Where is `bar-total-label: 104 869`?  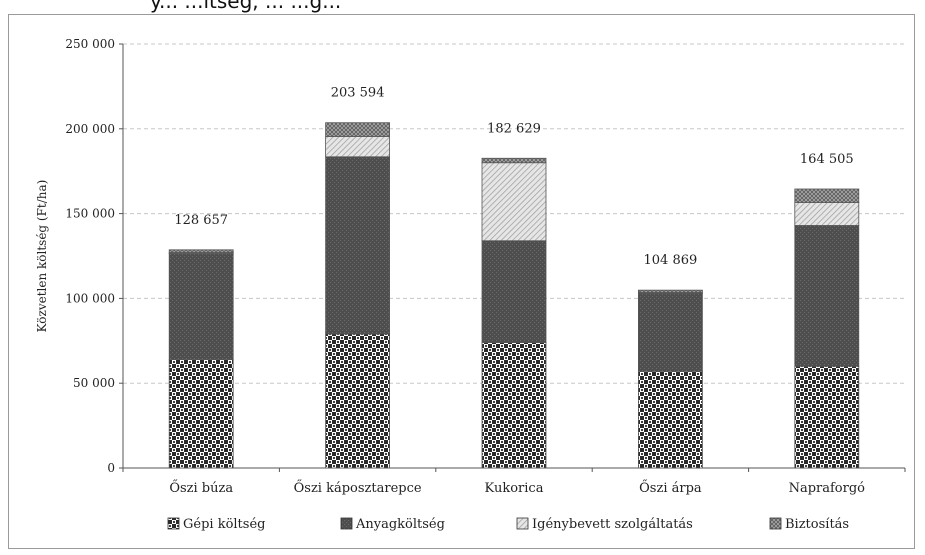 bar-total-label: 104 869 is located at coordinates (671, 260).